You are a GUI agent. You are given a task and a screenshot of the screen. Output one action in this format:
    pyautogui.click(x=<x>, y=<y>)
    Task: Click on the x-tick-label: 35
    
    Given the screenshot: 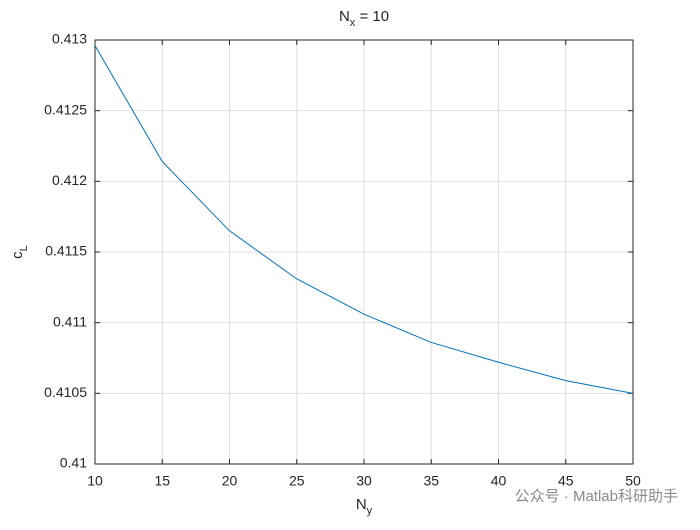 What is the action you would take?
    pyautogui.click(x=431, y=481)
    